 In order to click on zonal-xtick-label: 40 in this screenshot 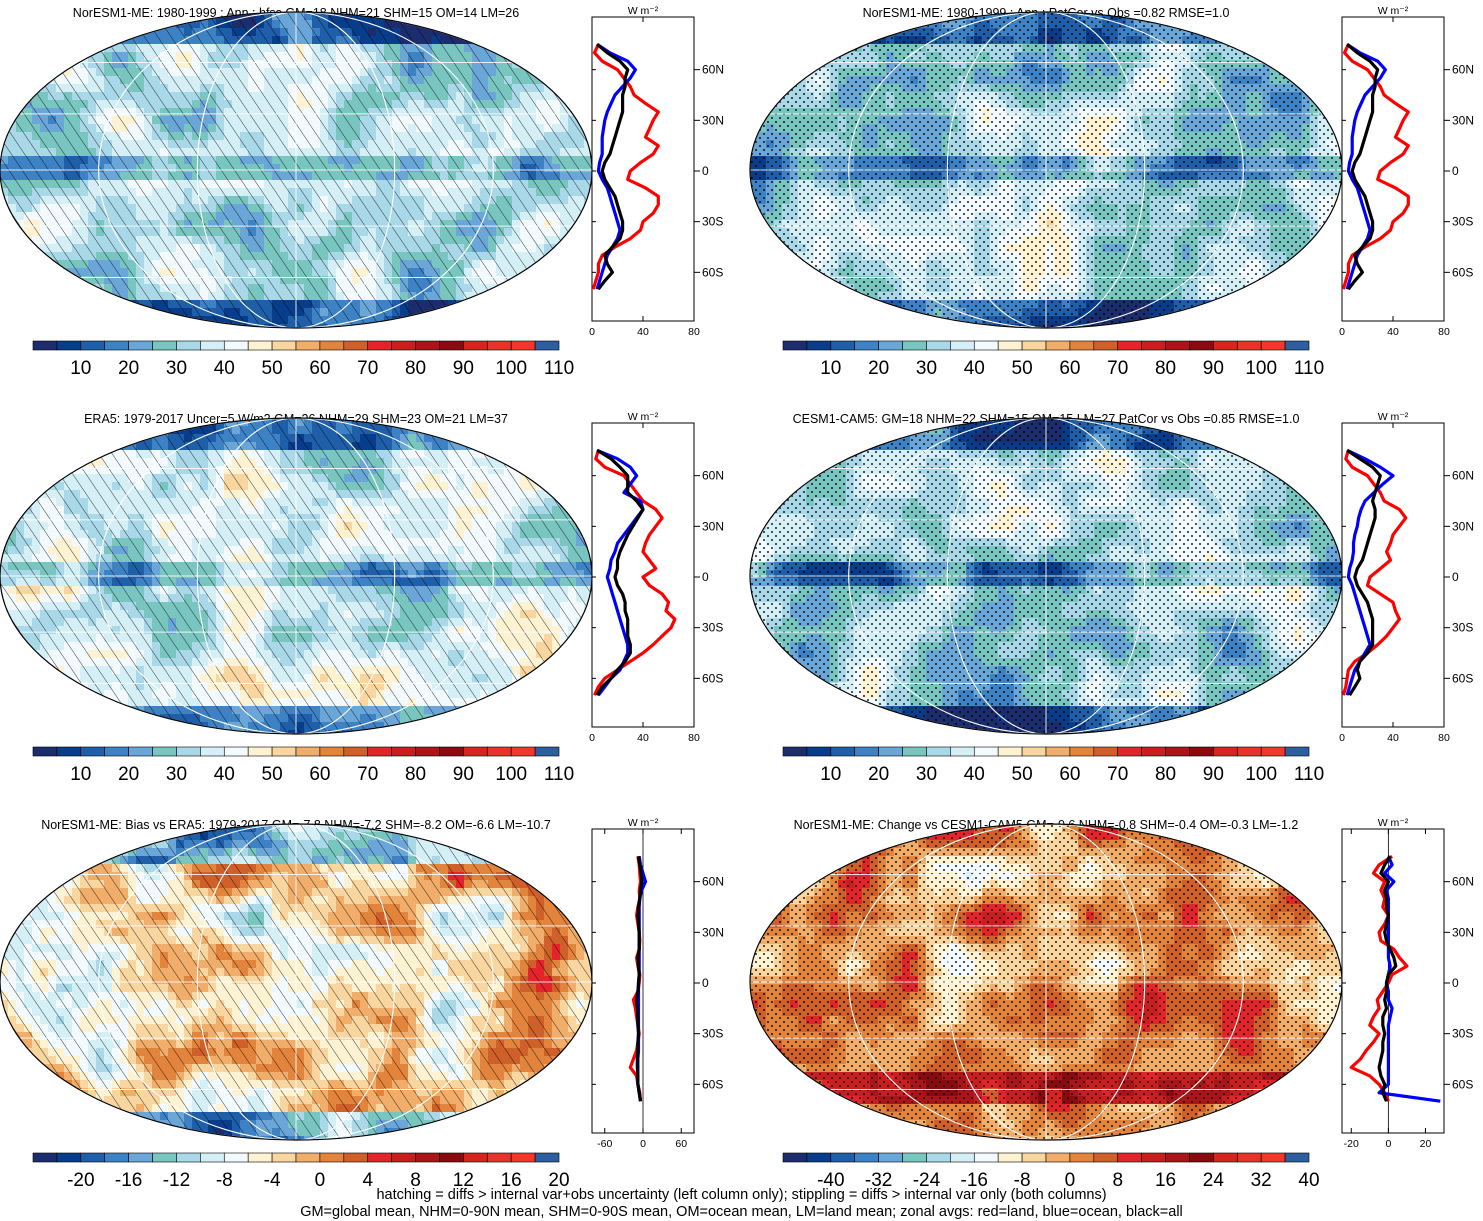, I will do `click(1393, 332)`.